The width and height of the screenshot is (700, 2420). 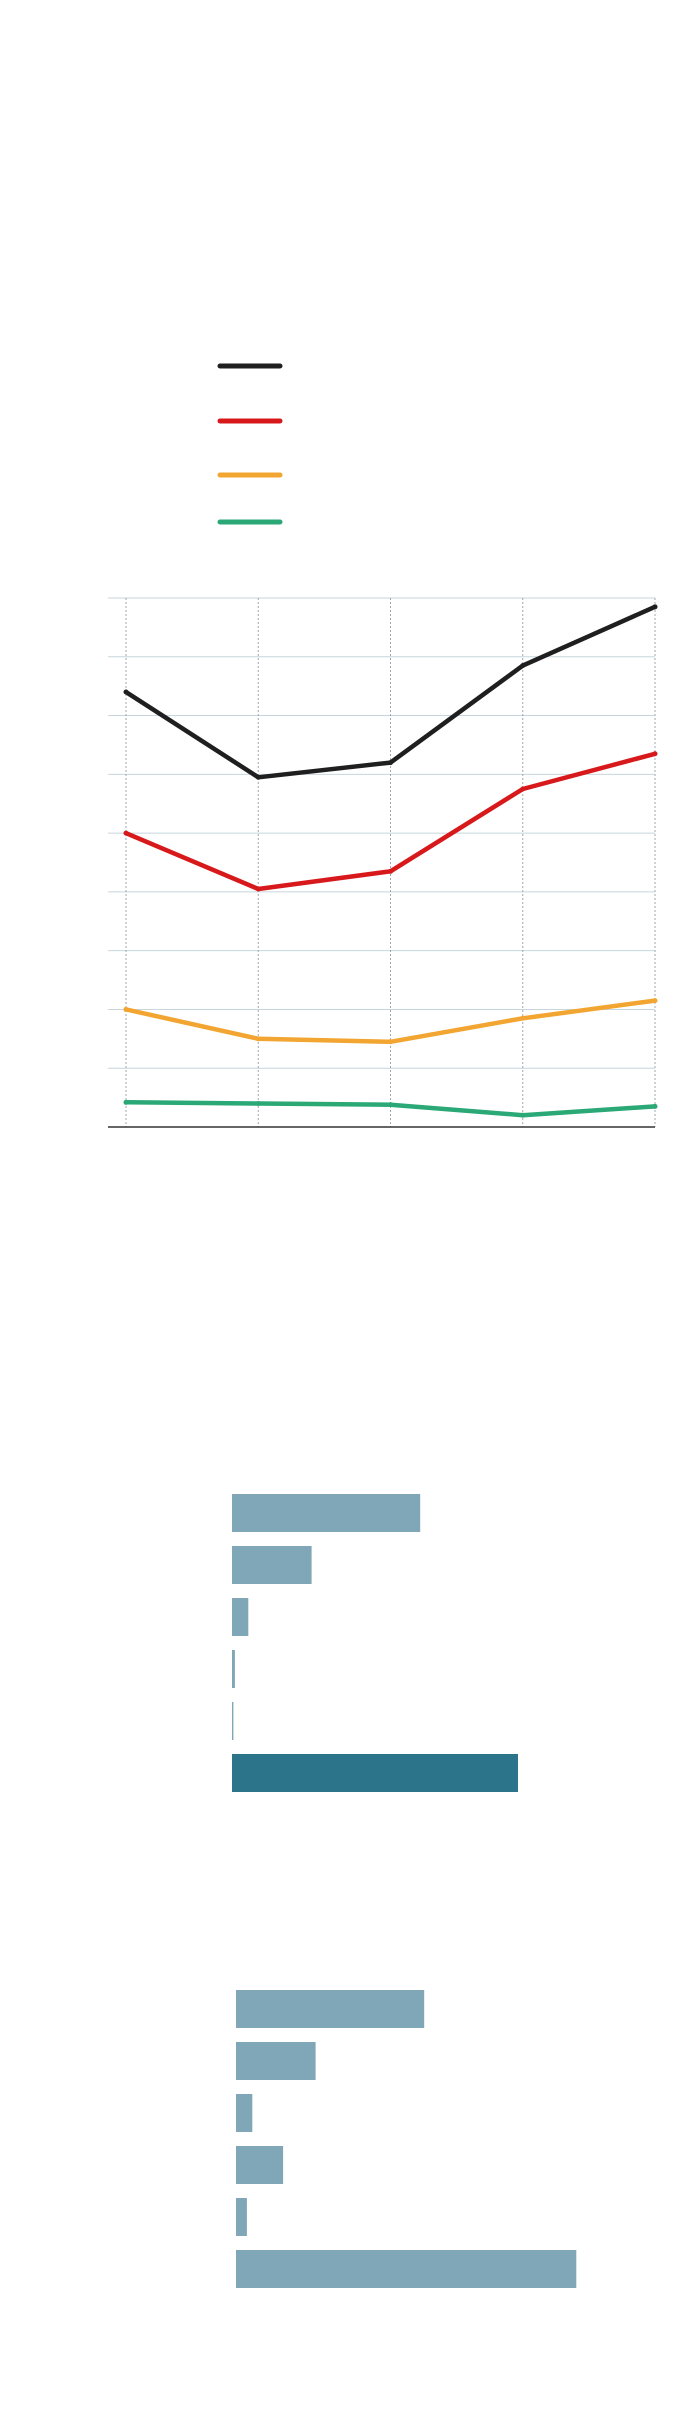 What do you see at coordinates (375, 1643) in the screenshot?
I see `bar-chart-upper` at bounding box center [375, 1643].